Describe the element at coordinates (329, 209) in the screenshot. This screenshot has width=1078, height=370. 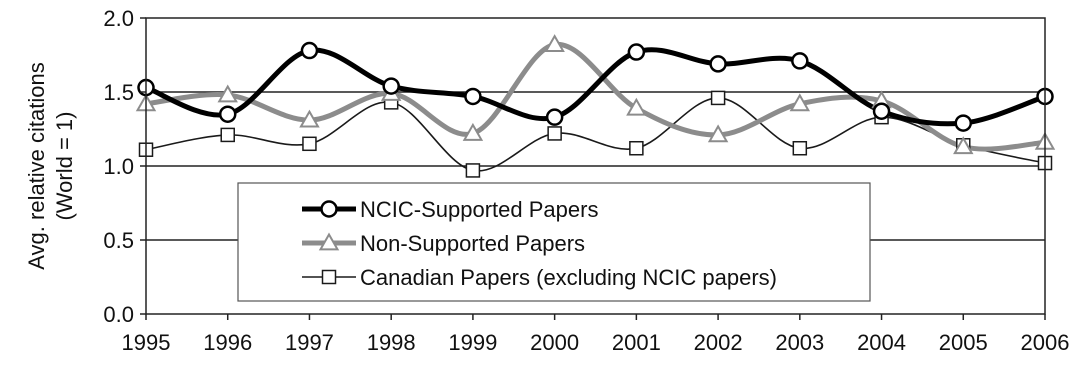
I see `legend-marker-circle` at that location.